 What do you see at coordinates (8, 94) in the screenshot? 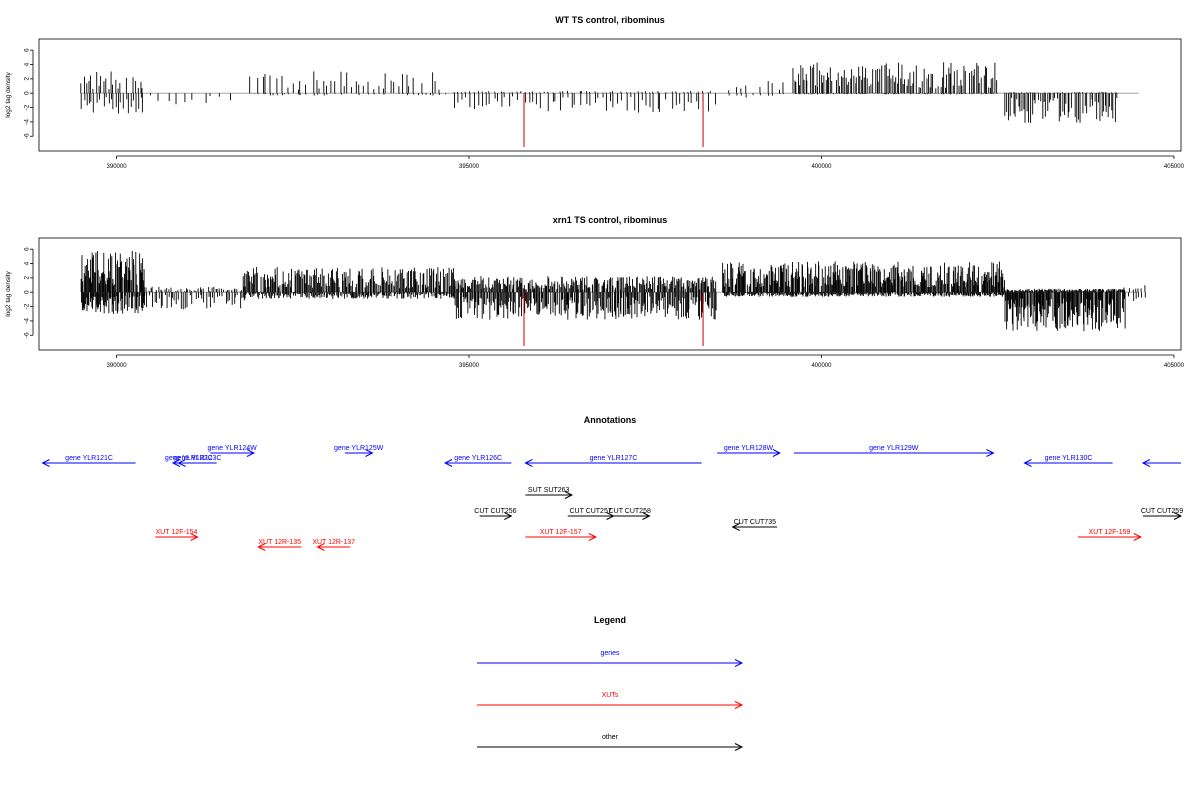
I see `wt-y-axis-label: log2 tag density` at bounding box center [8, 94].